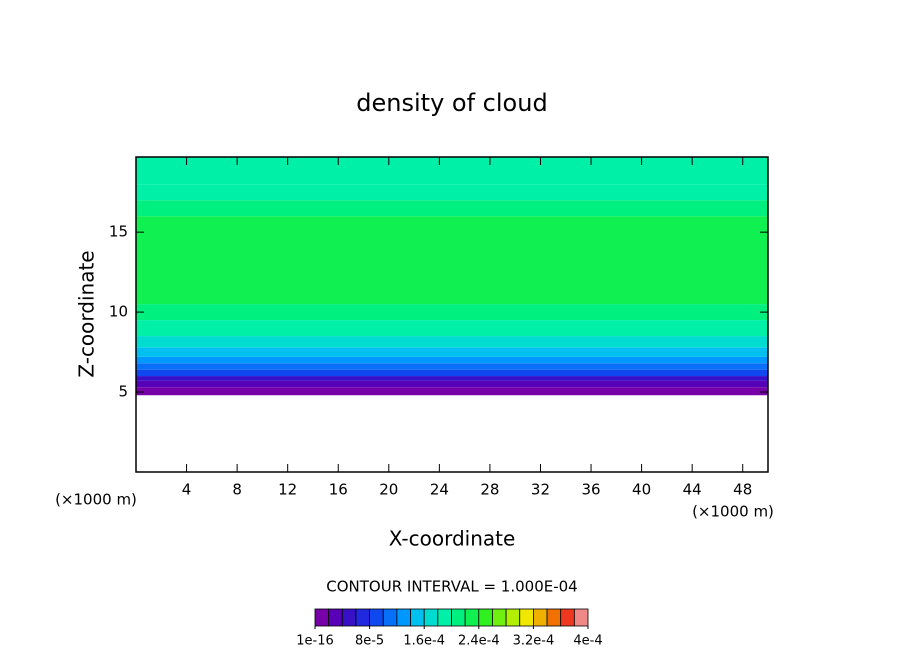 Image resolution: width=904 pixels, height=654 pixels. Describe the element at coordinates (118, 312) in the screenshot. I see `y-tick-label: 10` at that location.